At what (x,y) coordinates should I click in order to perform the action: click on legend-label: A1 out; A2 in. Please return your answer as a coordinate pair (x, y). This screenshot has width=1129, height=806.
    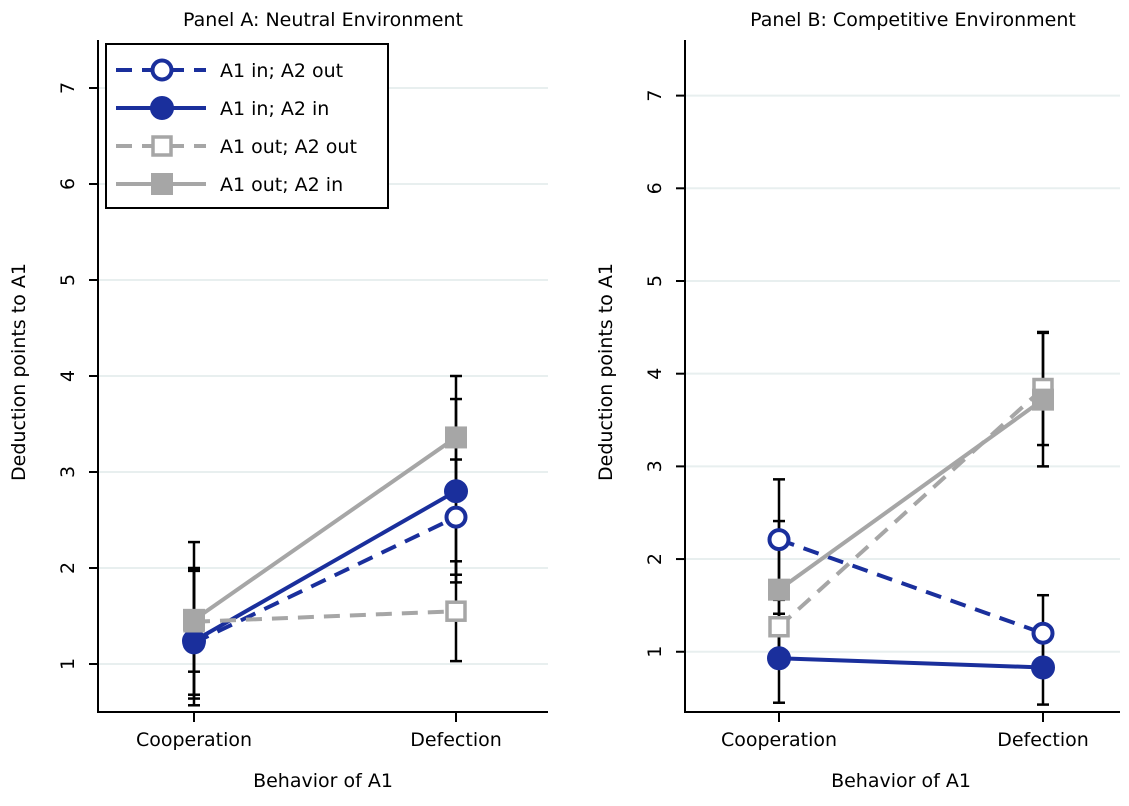
    Looking at the image, I should click on (281, 185).